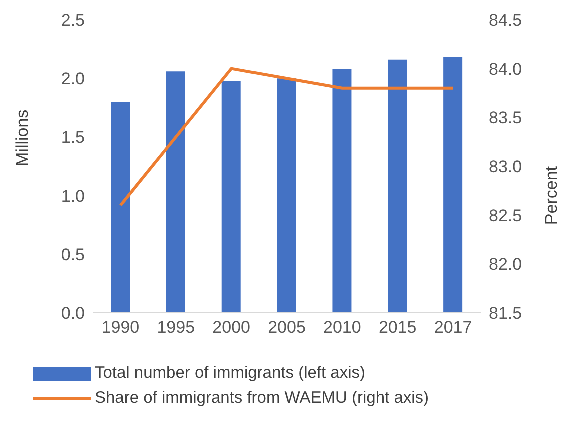 Image resolution: width=571 pixels, height=423 pixels. Describe the element at coordinates (552, 196) in the screenshot. I see `y2-axis-title: Percent` at that location.